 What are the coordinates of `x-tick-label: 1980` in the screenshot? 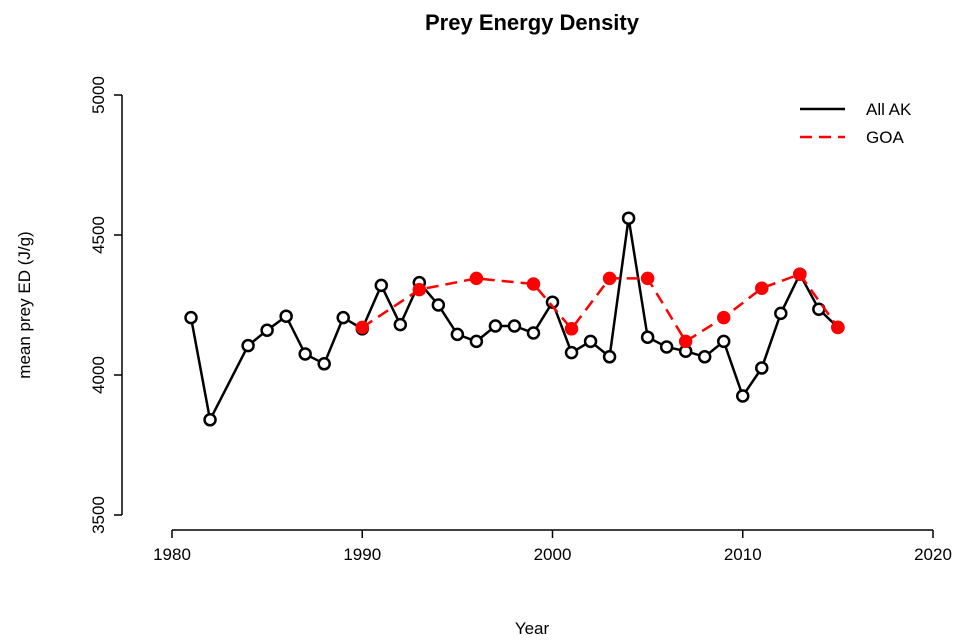 It's located at (172, 554).